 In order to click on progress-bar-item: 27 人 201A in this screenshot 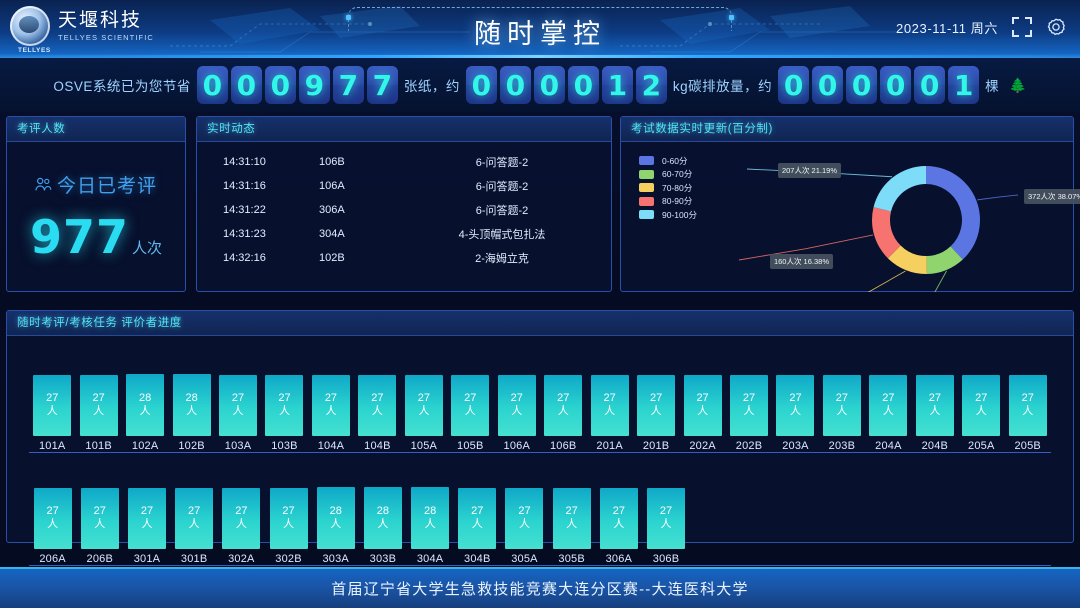, I will do `click(609, 413)`.